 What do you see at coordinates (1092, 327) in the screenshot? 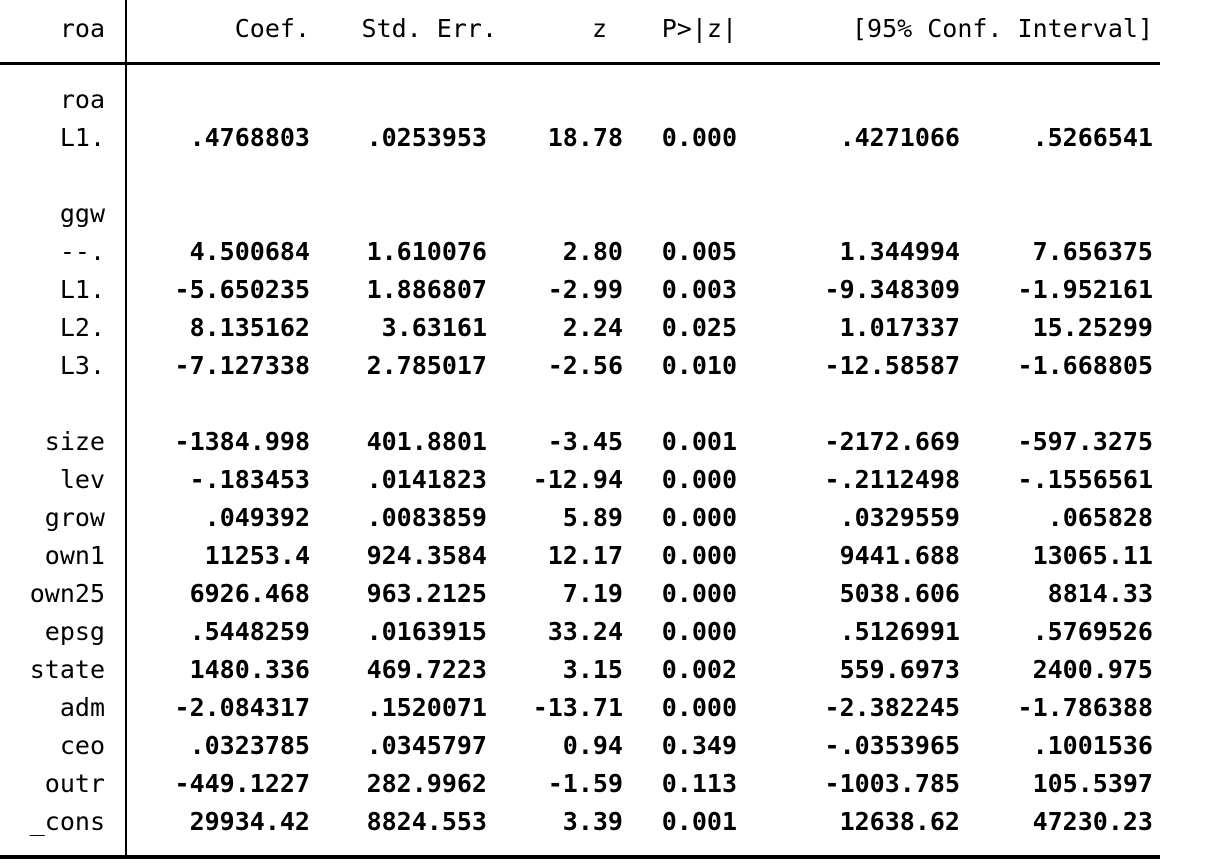
I see `cell-ci_high: 15.25299` at bounding box center [1092, 327].